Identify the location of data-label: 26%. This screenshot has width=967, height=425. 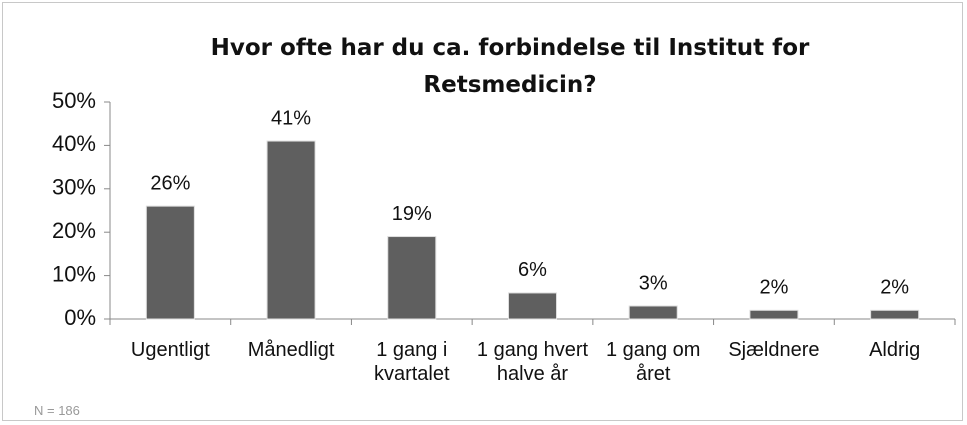
(170, 183).